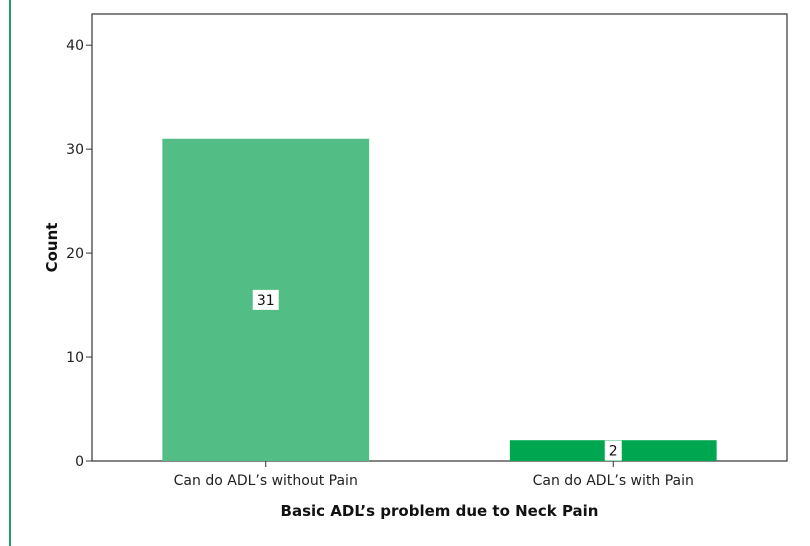 The width and height of the screenshot is (810, 546). Describe the element at coordinates (75, 254) in the screenshot. I see `y-tick-label: 20` at that location.